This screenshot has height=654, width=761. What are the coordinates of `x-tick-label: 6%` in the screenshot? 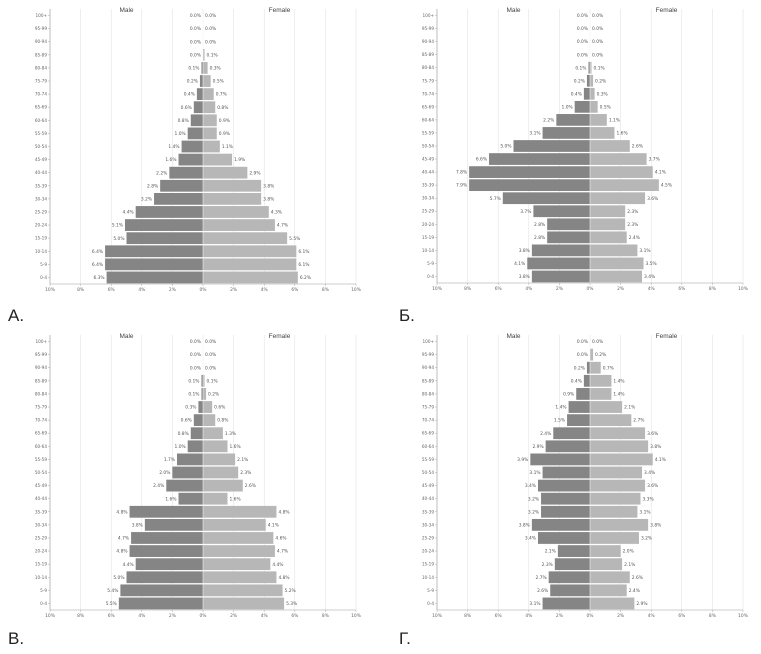 It's located at (498, 289).